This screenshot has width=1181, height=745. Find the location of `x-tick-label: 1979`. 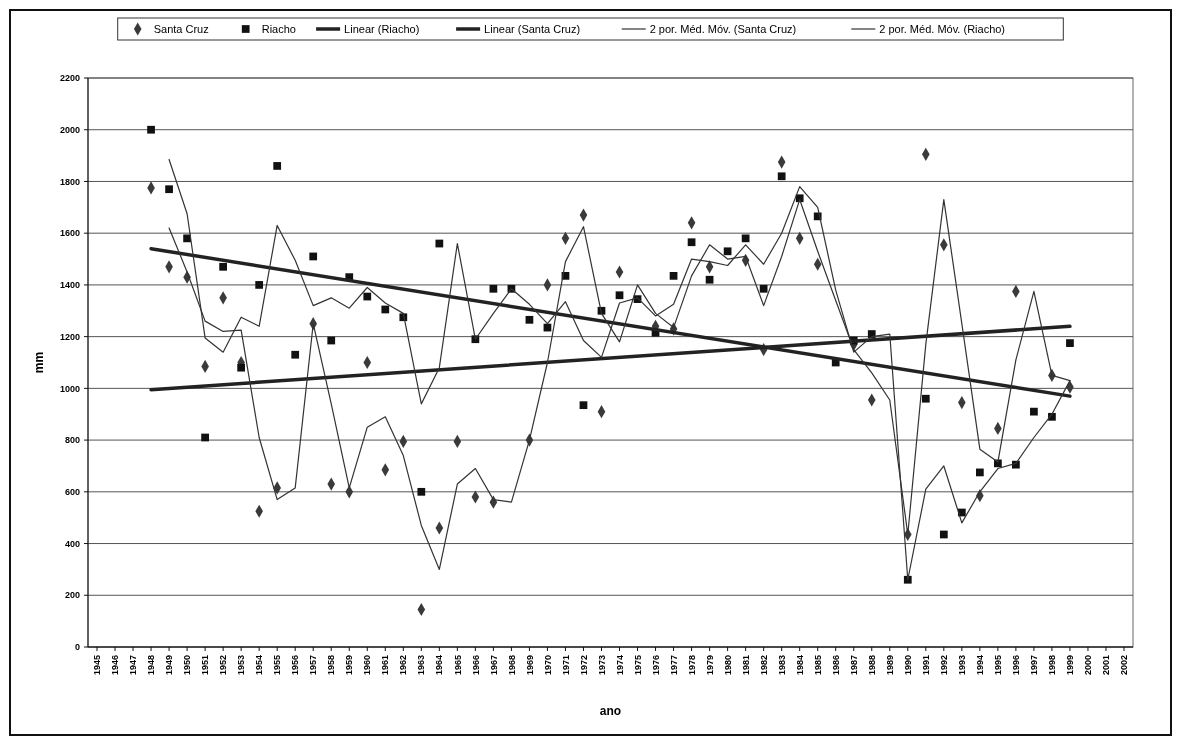

x-tick-label: 1979 is located at coordinates (709, 665).